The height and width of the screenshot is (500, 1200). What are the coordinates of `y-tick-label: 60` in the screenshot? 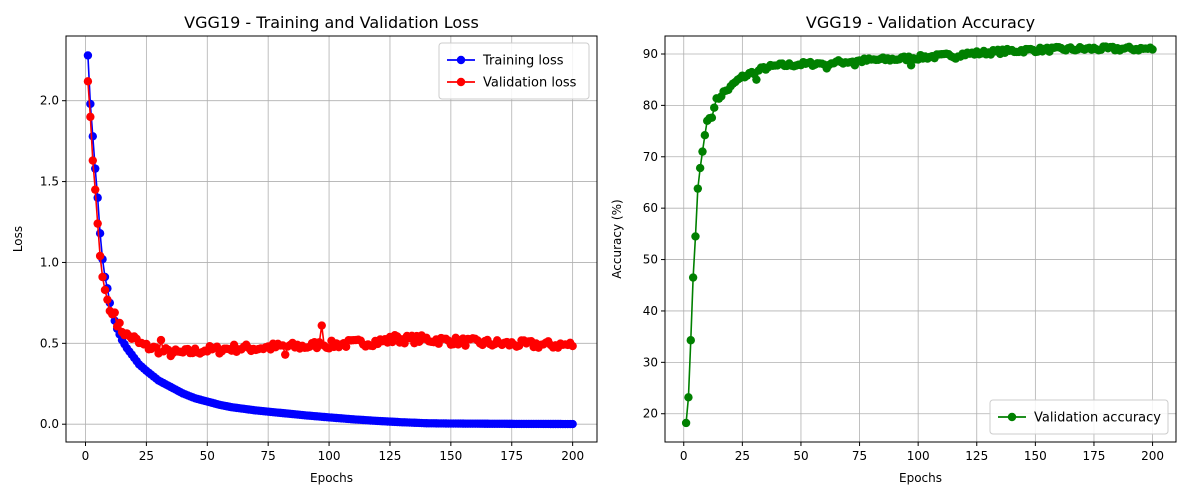 It's located at (650, 208).